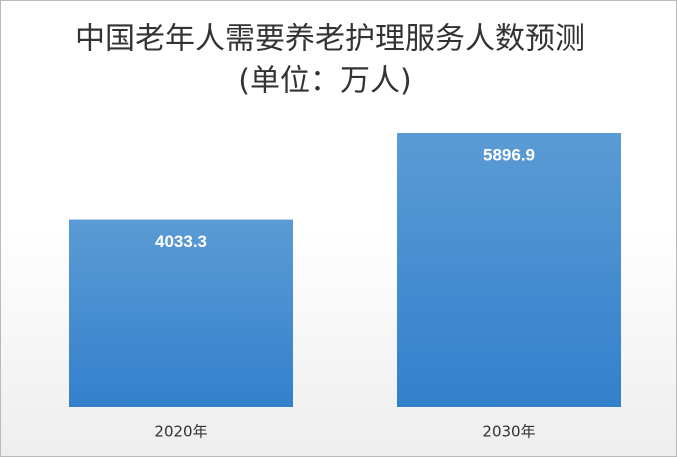 Image resolution: width=677 pixels, height=457 pixels. I want to click on chart-subtitle: (单位：万人), so click(324, 81).